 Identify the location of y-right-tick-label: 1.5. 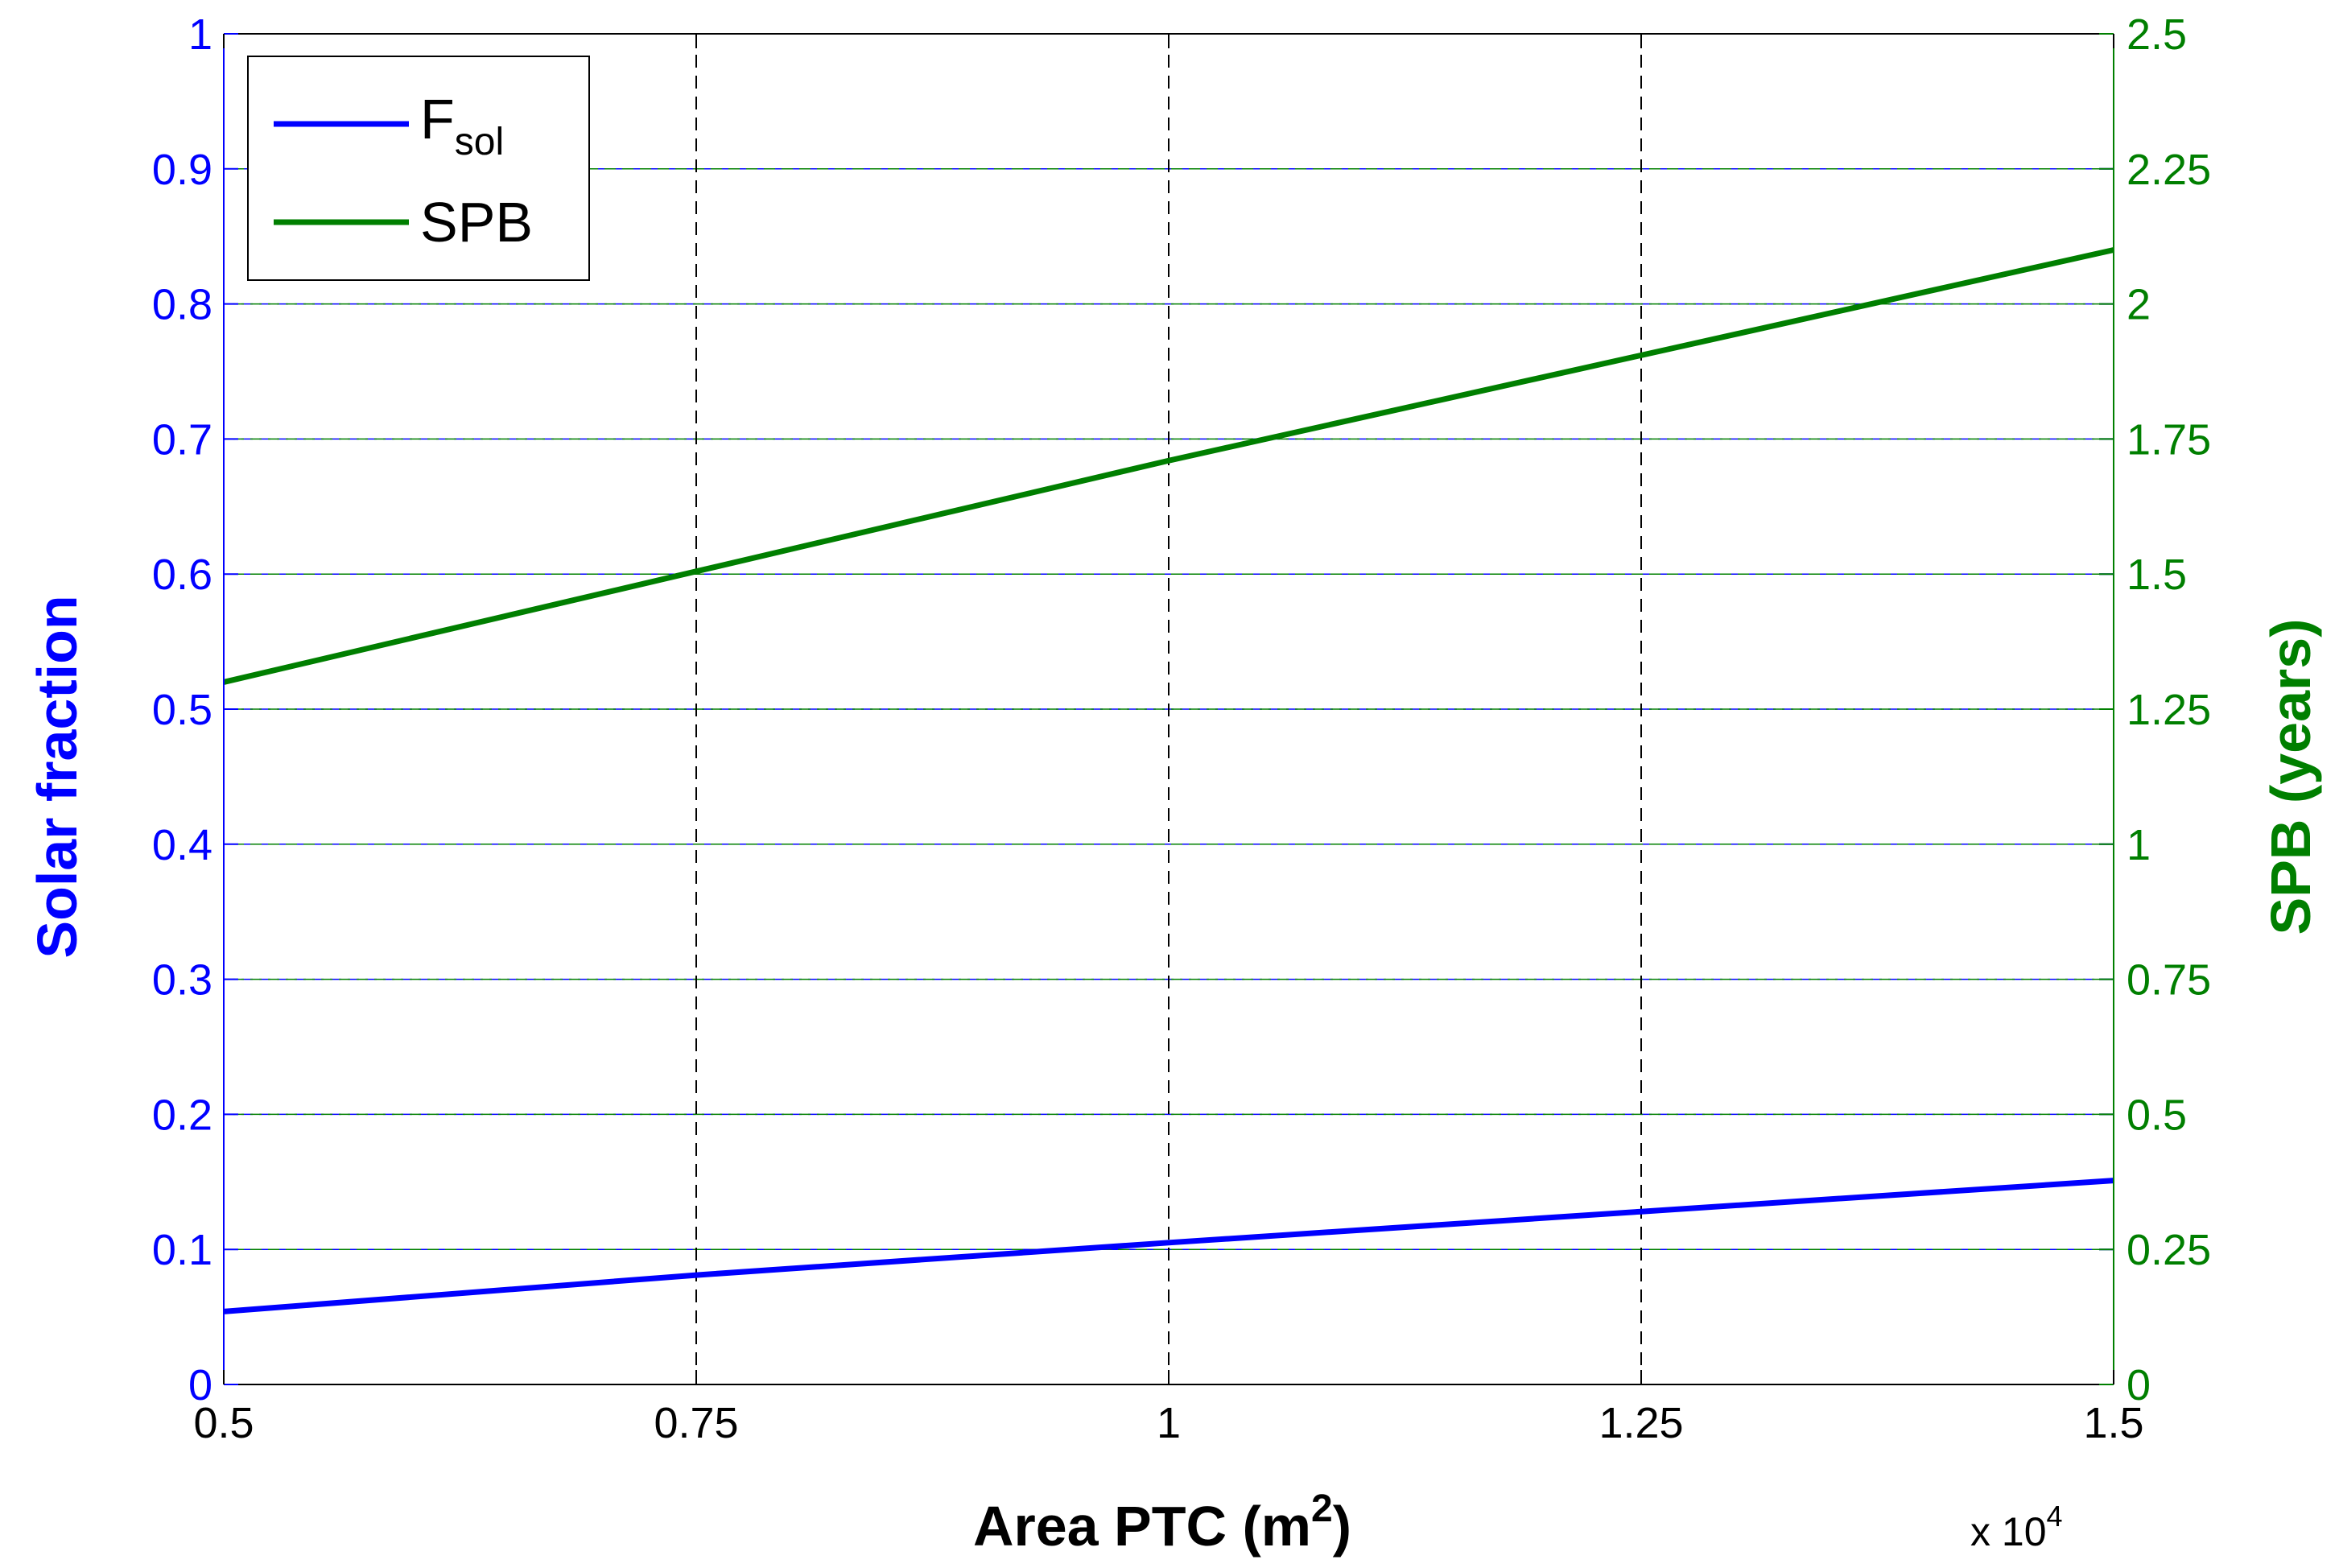
(2157, 575).